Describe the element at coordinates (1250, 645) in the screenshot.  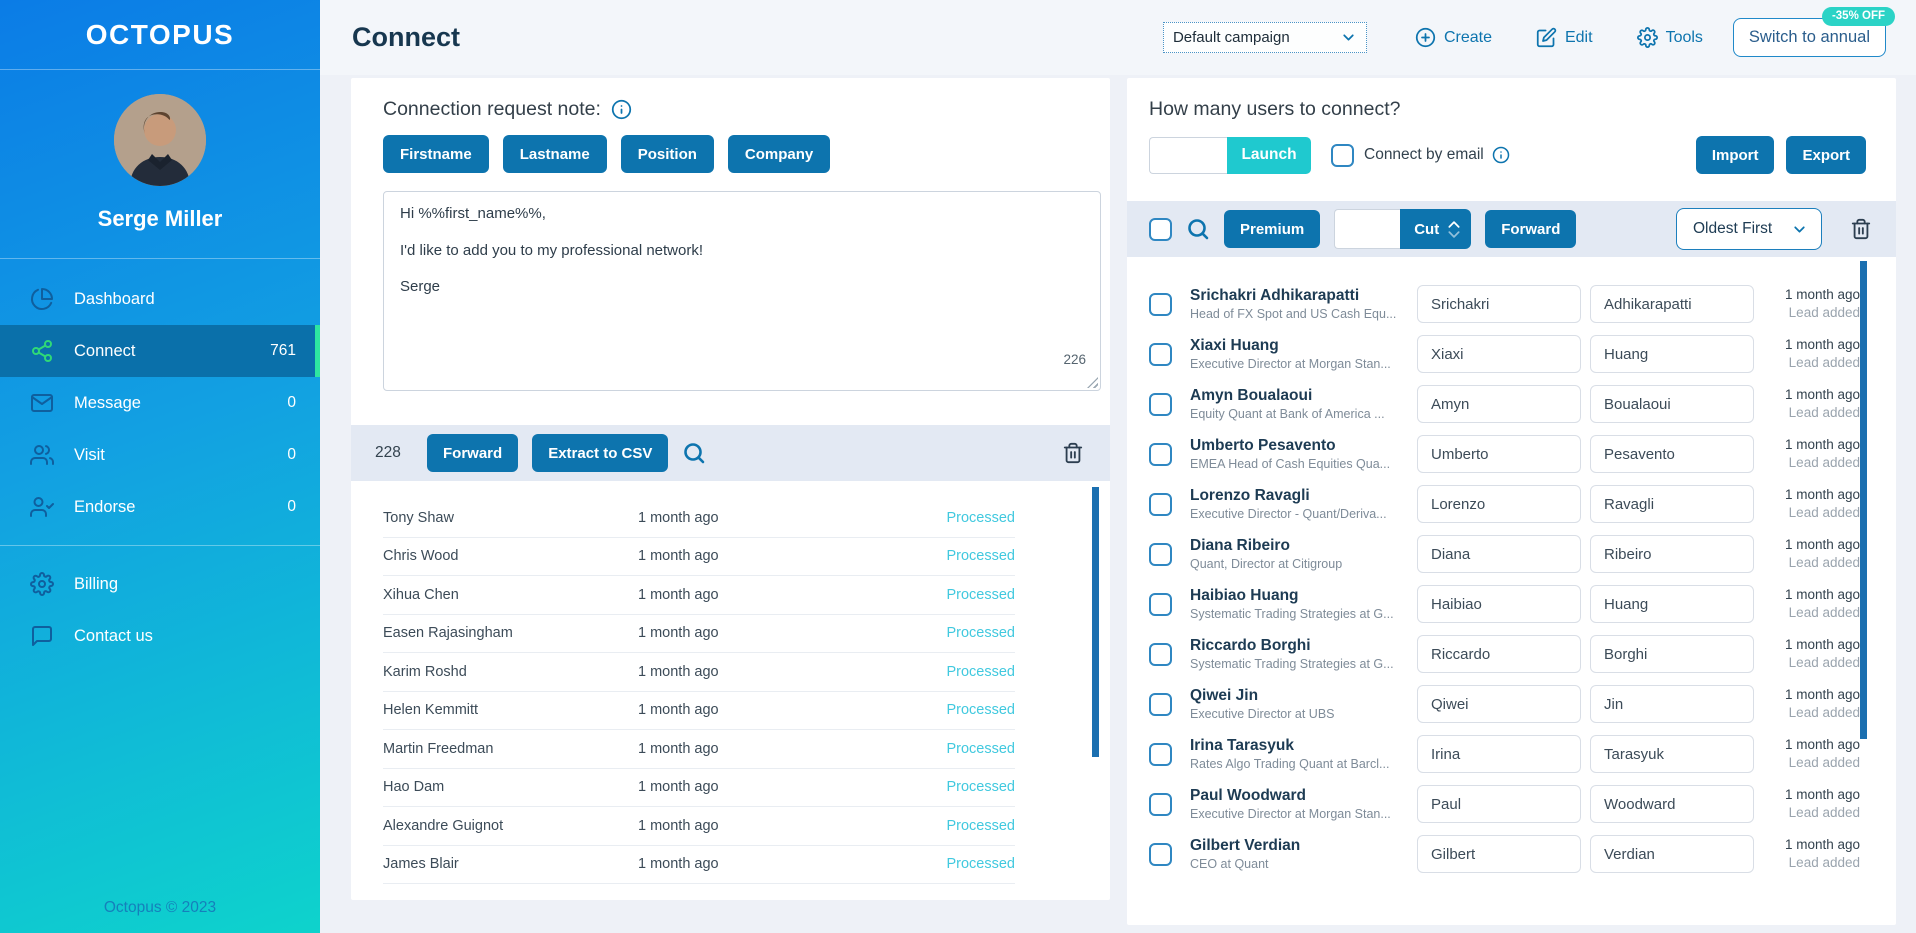
I see `user-name: Riccardo Borghi` at that location.